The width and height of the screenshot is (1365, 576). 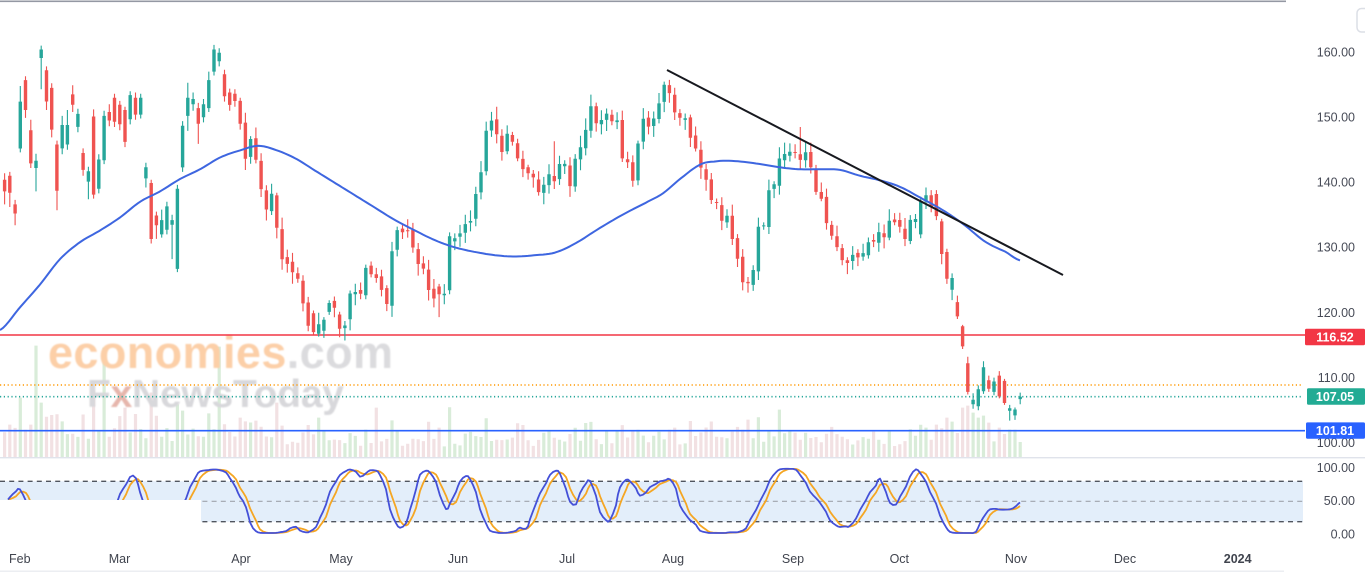 What do you see at coordinates (458, 559) in the screenshot?
I see `svg-text: Jun` at bounding box center [458, 559].